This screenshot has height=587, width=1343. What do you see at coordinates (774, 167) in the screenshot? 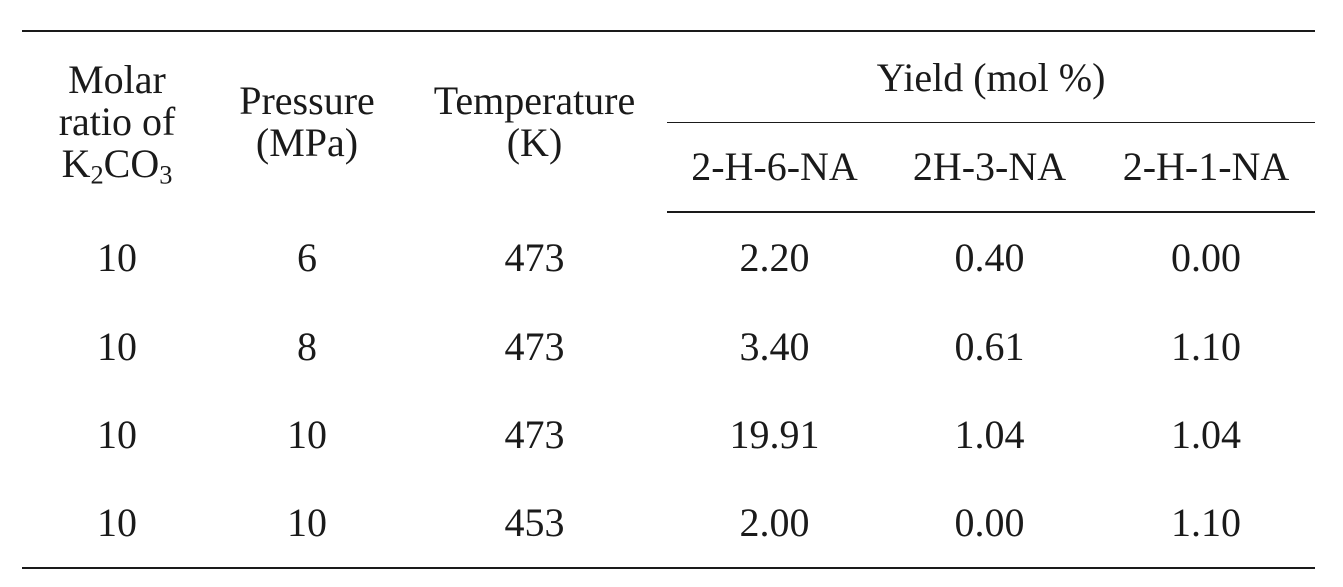
I see `header-2-h-6-na: 2-H-6-NA` at bounding box center [774, 167].